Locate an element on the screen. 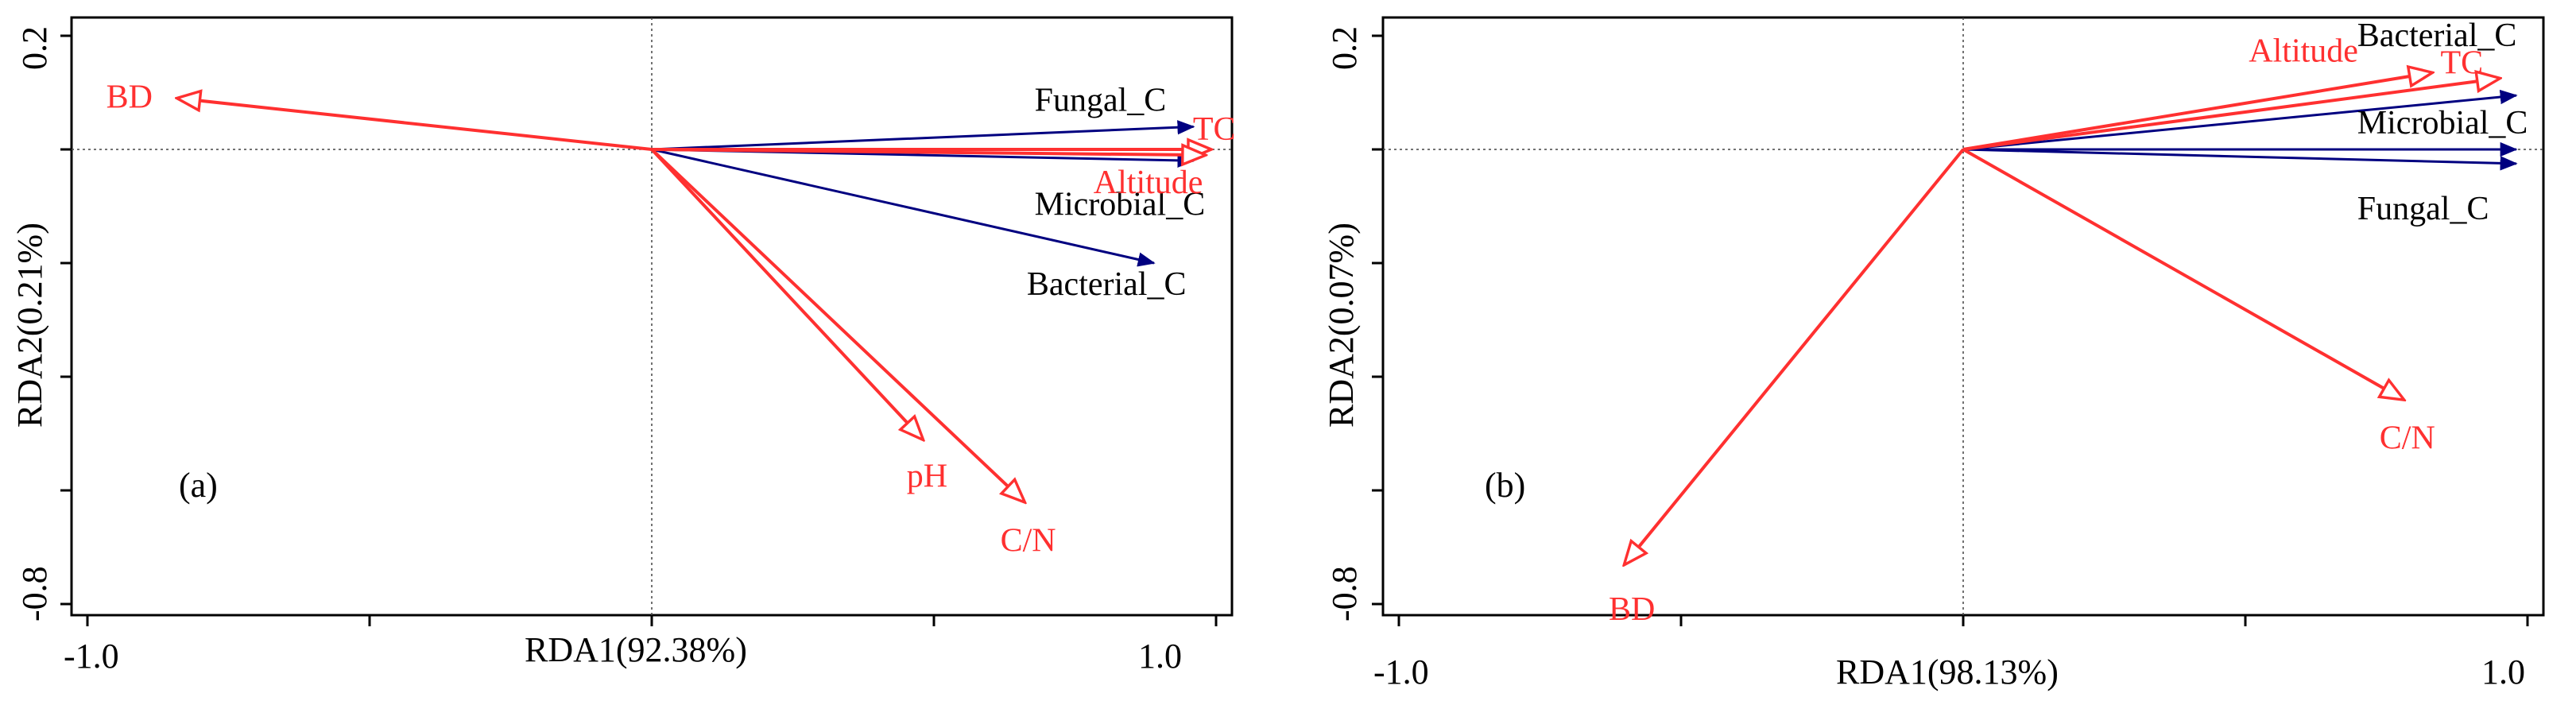 Image resolution: width=2576 pixels, height=701 pixels. ph-label: pH is located at coordinates (927, 477).